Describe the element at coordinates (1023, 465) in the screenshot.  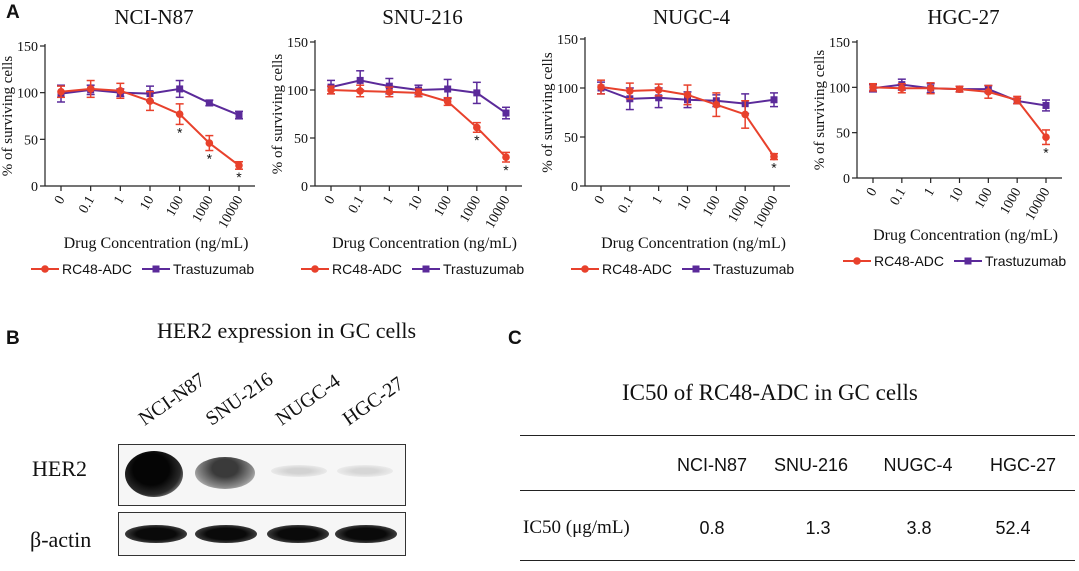
I see `table-header: HGC-27` at that location.